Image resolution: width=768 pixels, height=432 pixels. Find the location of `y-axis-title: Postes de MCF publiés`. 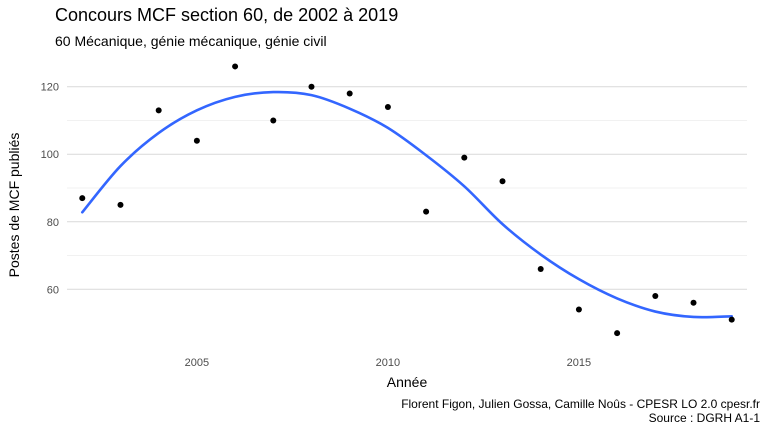

y-axis-title: Postes de MCF publiés is located at coordinates (14, 205).